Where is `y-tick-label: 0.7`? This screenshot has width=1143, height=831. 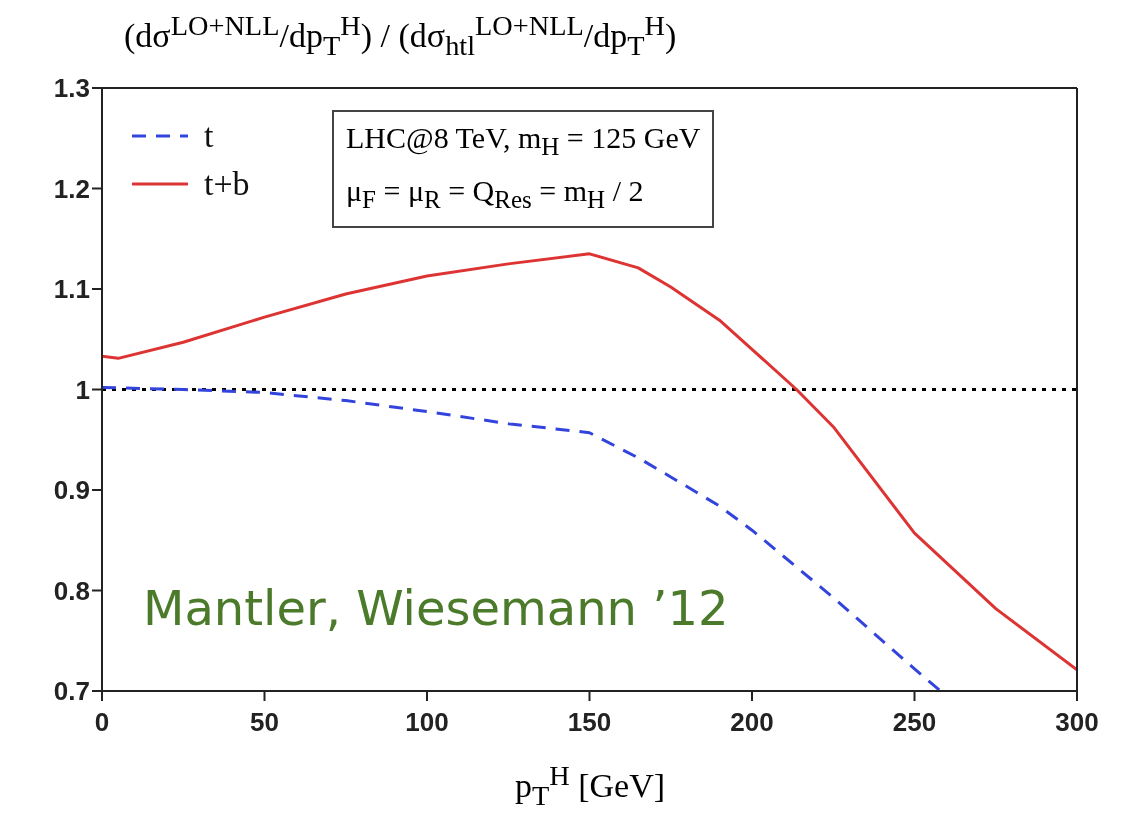 y-tick-label: 0.7 is located at coordinates (71, 691).